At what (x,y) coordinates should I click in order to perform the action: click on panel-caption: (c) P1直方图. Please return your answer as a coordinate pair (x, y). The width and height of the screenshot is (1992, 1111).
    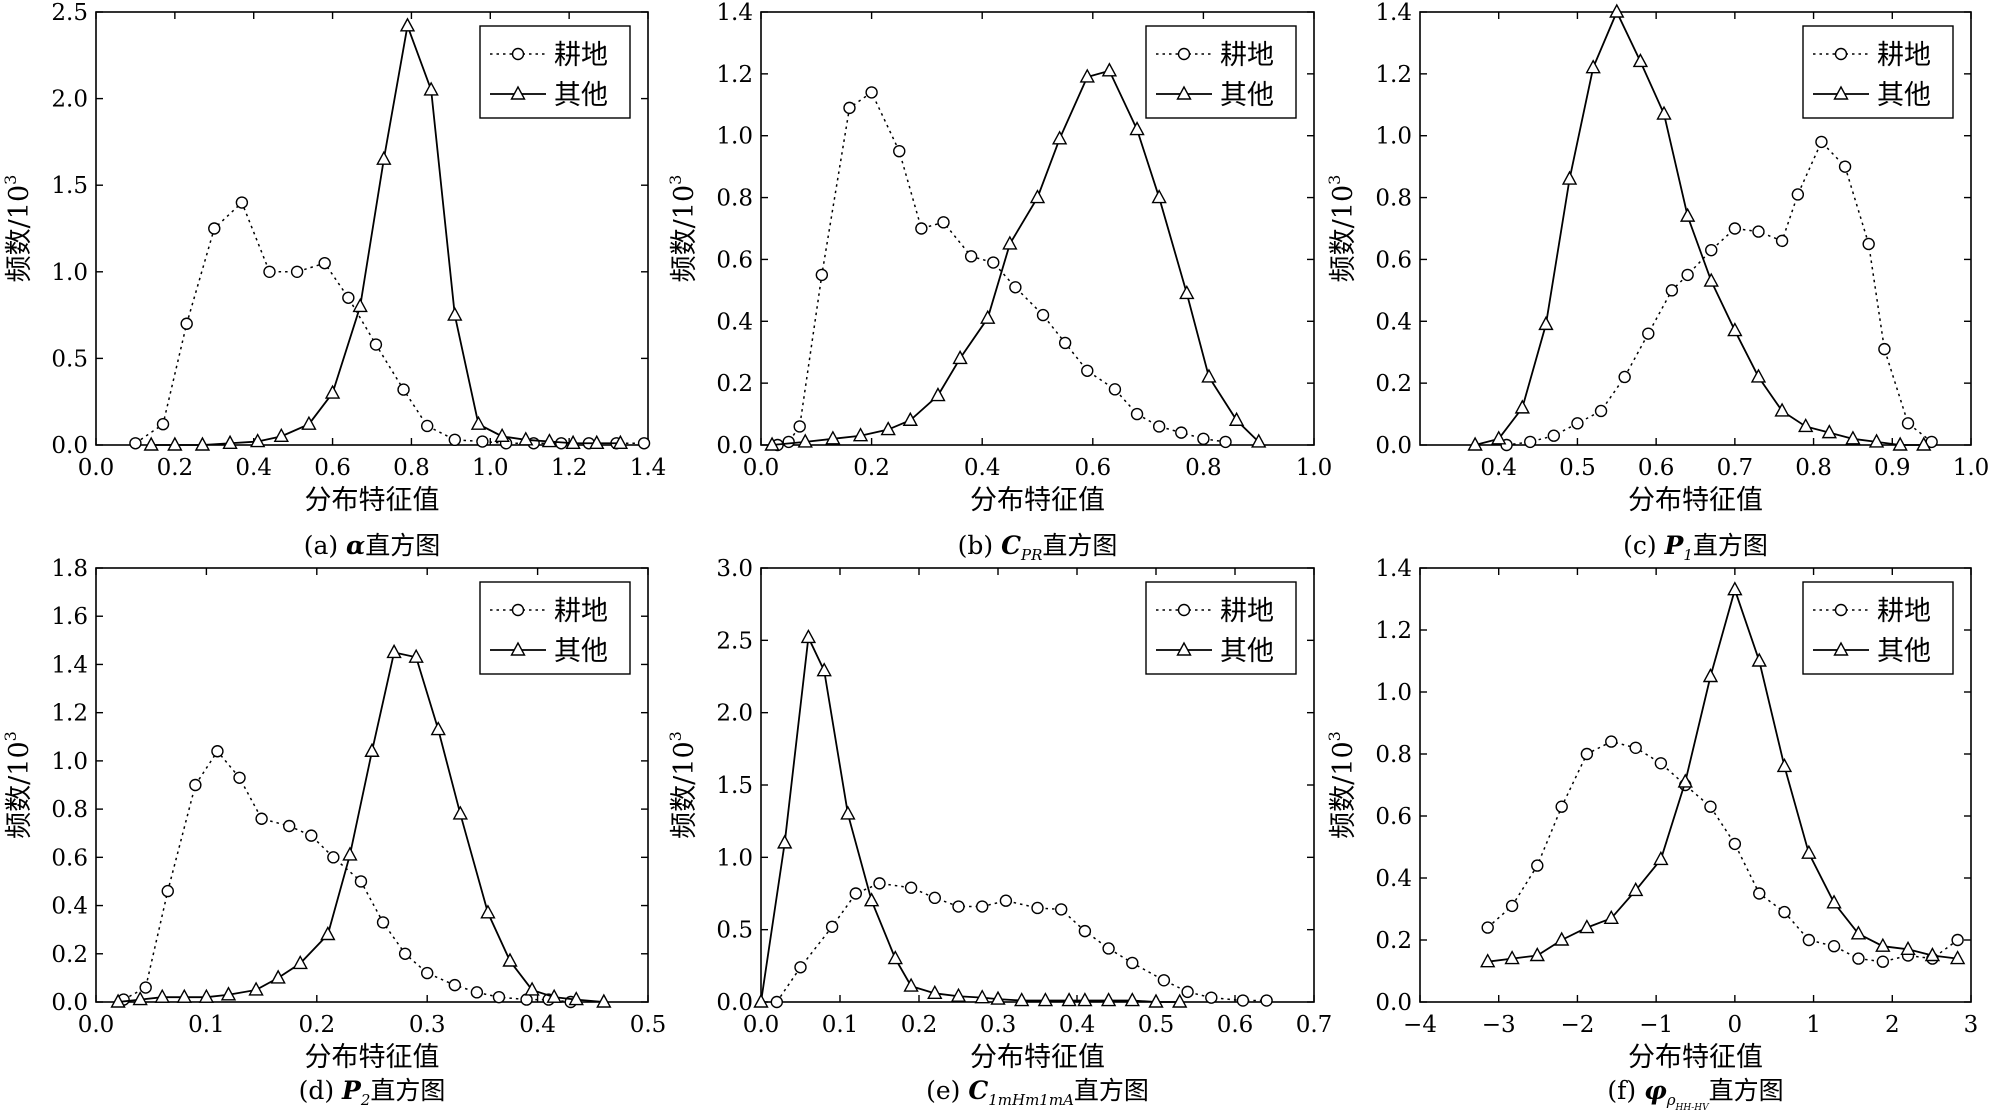
    Looking at the image, I should click on (1695, 547).